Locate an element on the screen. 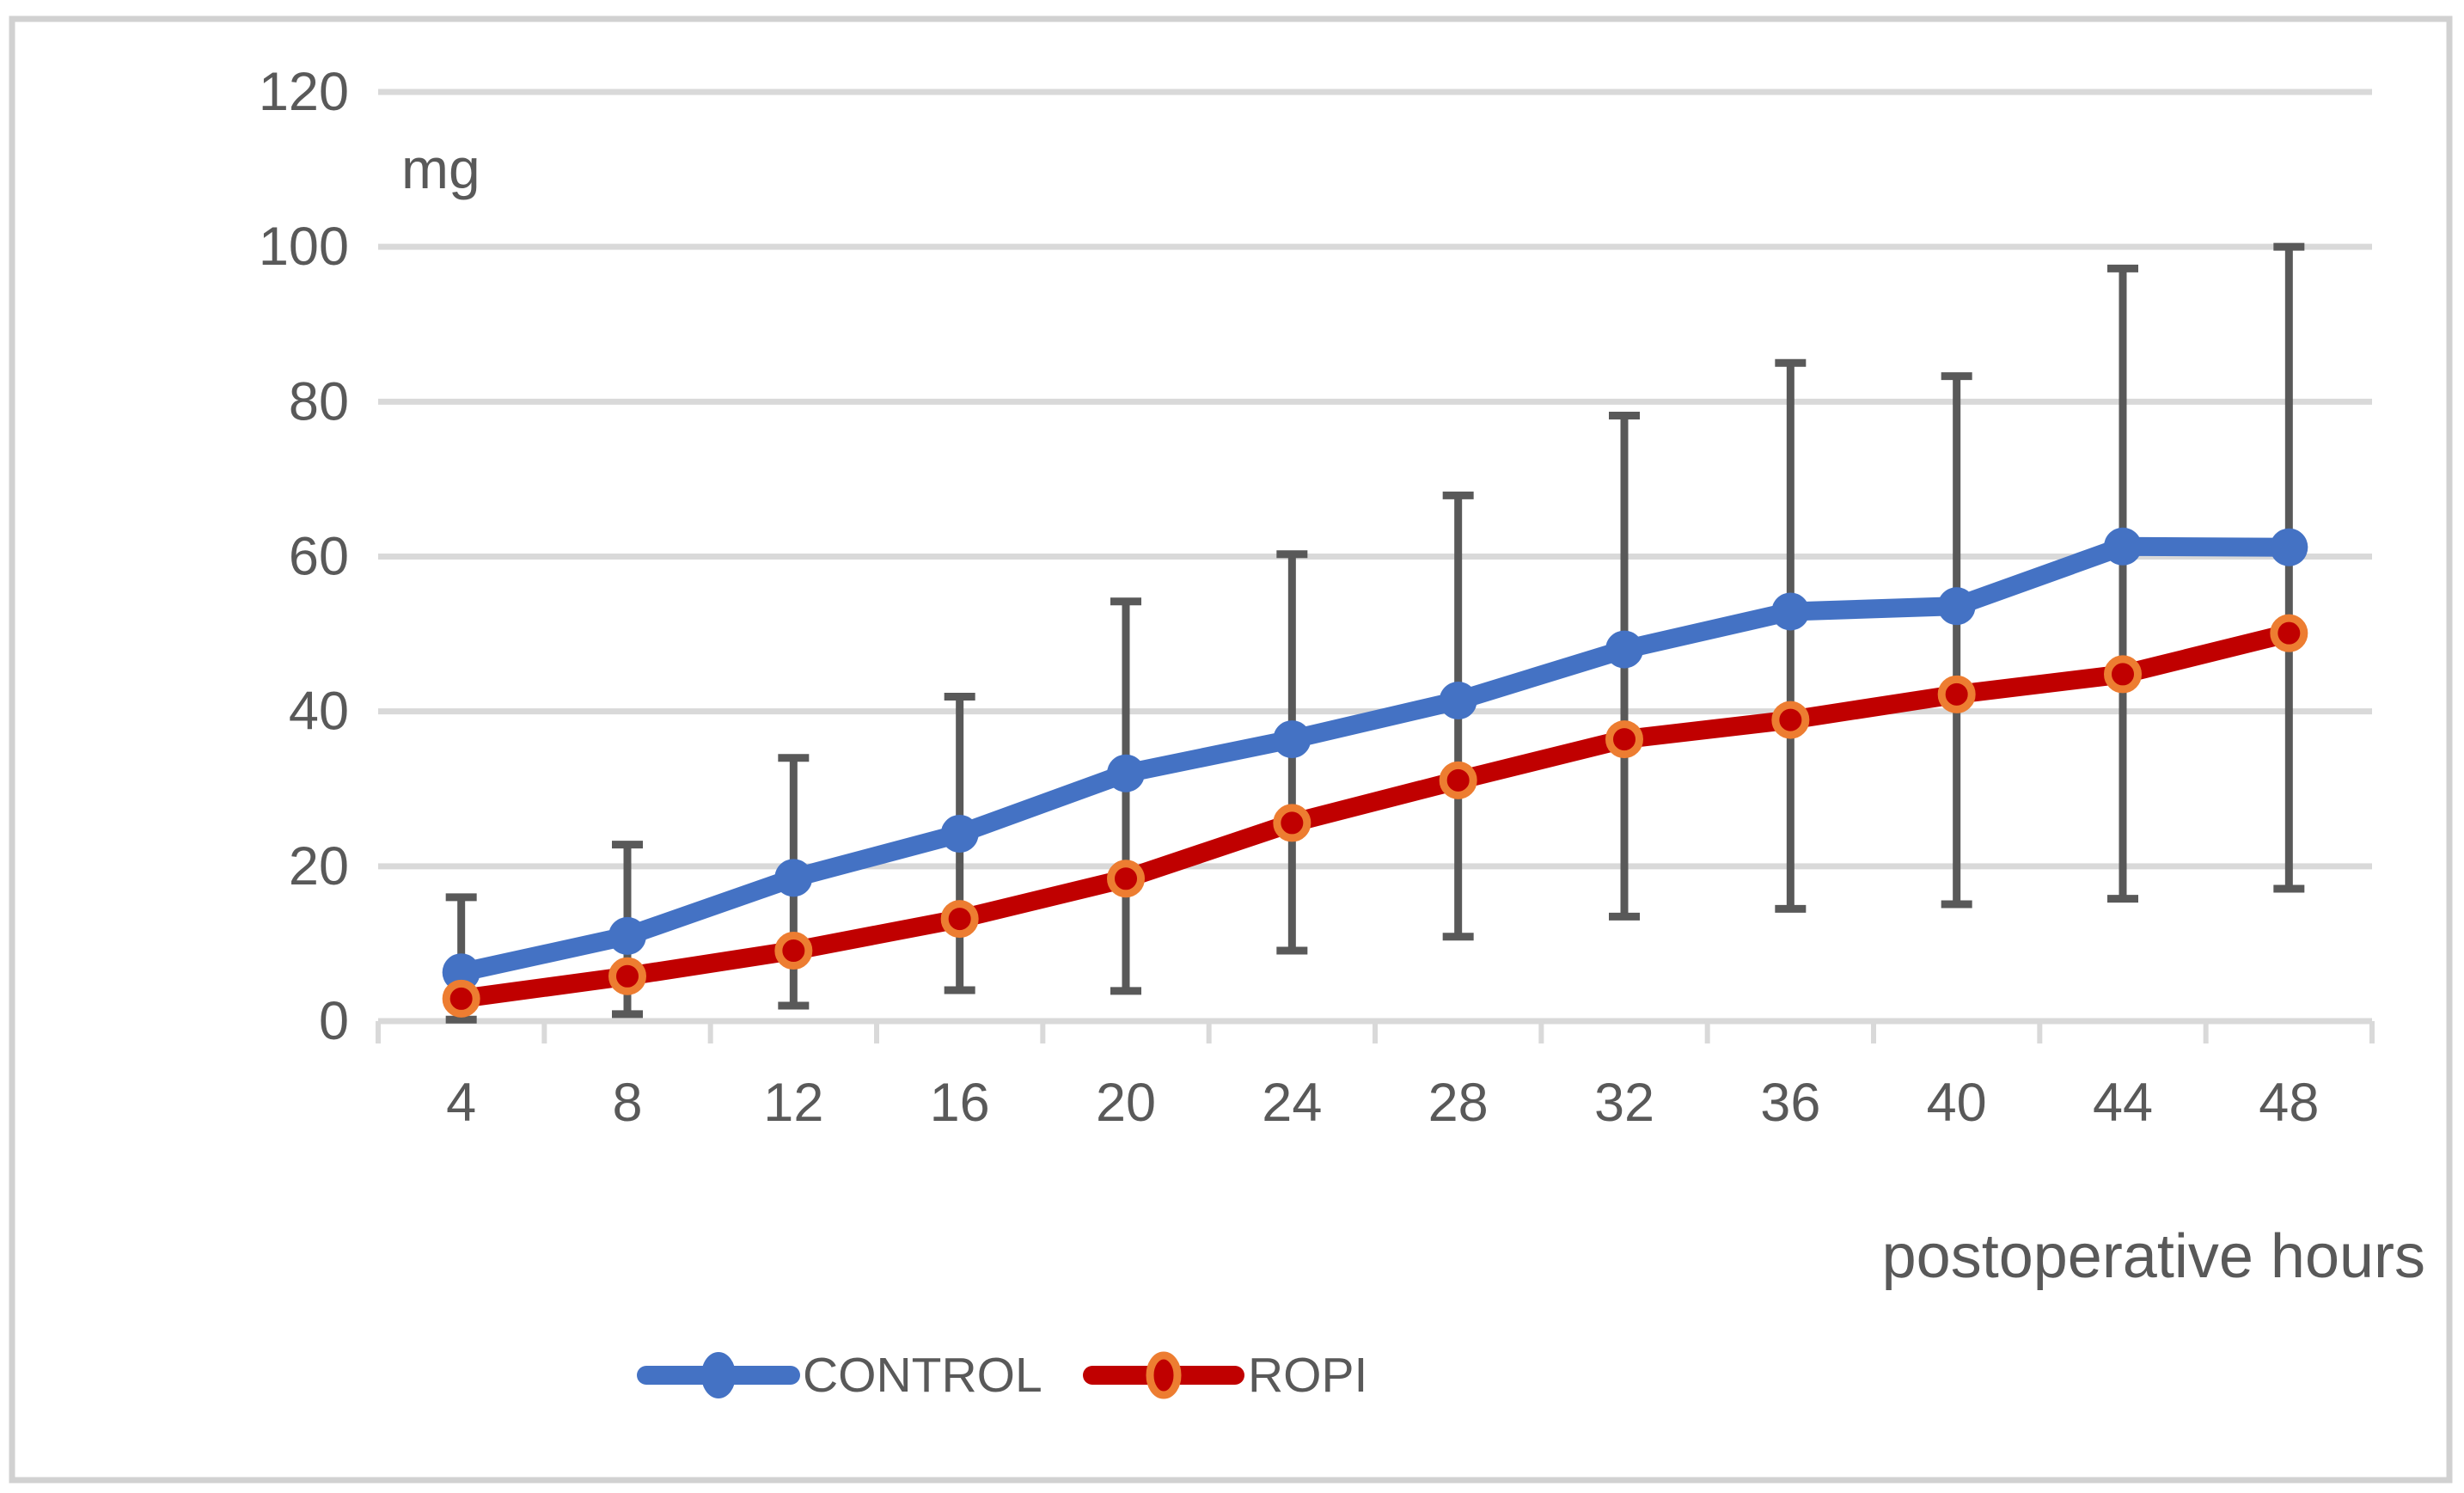  x-axis-tick-label: 4 is located at coordinates (461, 1103).